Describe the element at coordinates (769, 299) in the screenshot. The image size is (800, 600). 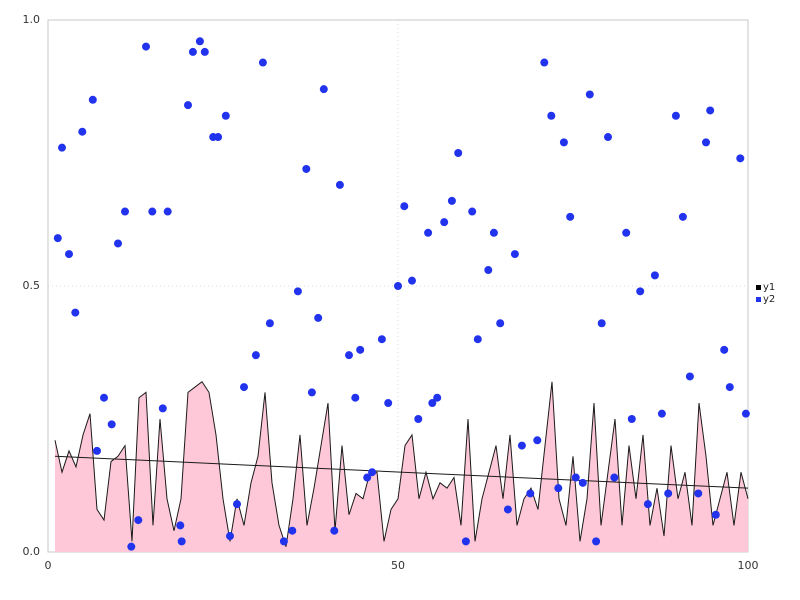
I see `legend-label-y2: y2` at that location.